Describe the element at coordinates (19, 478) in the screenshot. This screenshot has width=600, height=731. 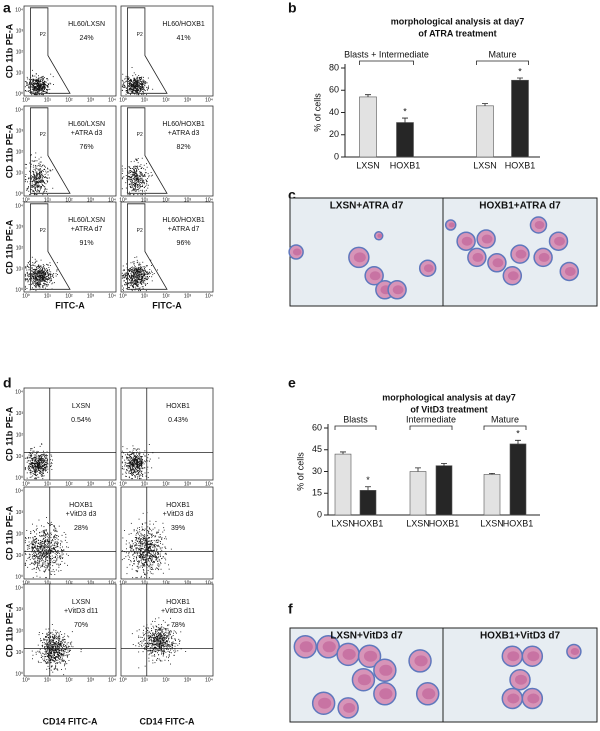
I see `y-tick-label: 10⁰` at that location.